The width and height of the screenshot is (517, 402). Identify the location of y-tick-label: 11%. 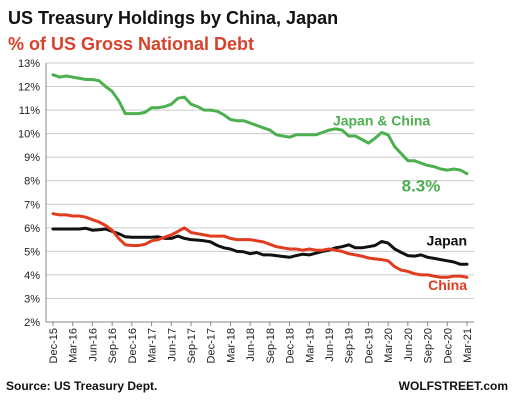
(29, 111).